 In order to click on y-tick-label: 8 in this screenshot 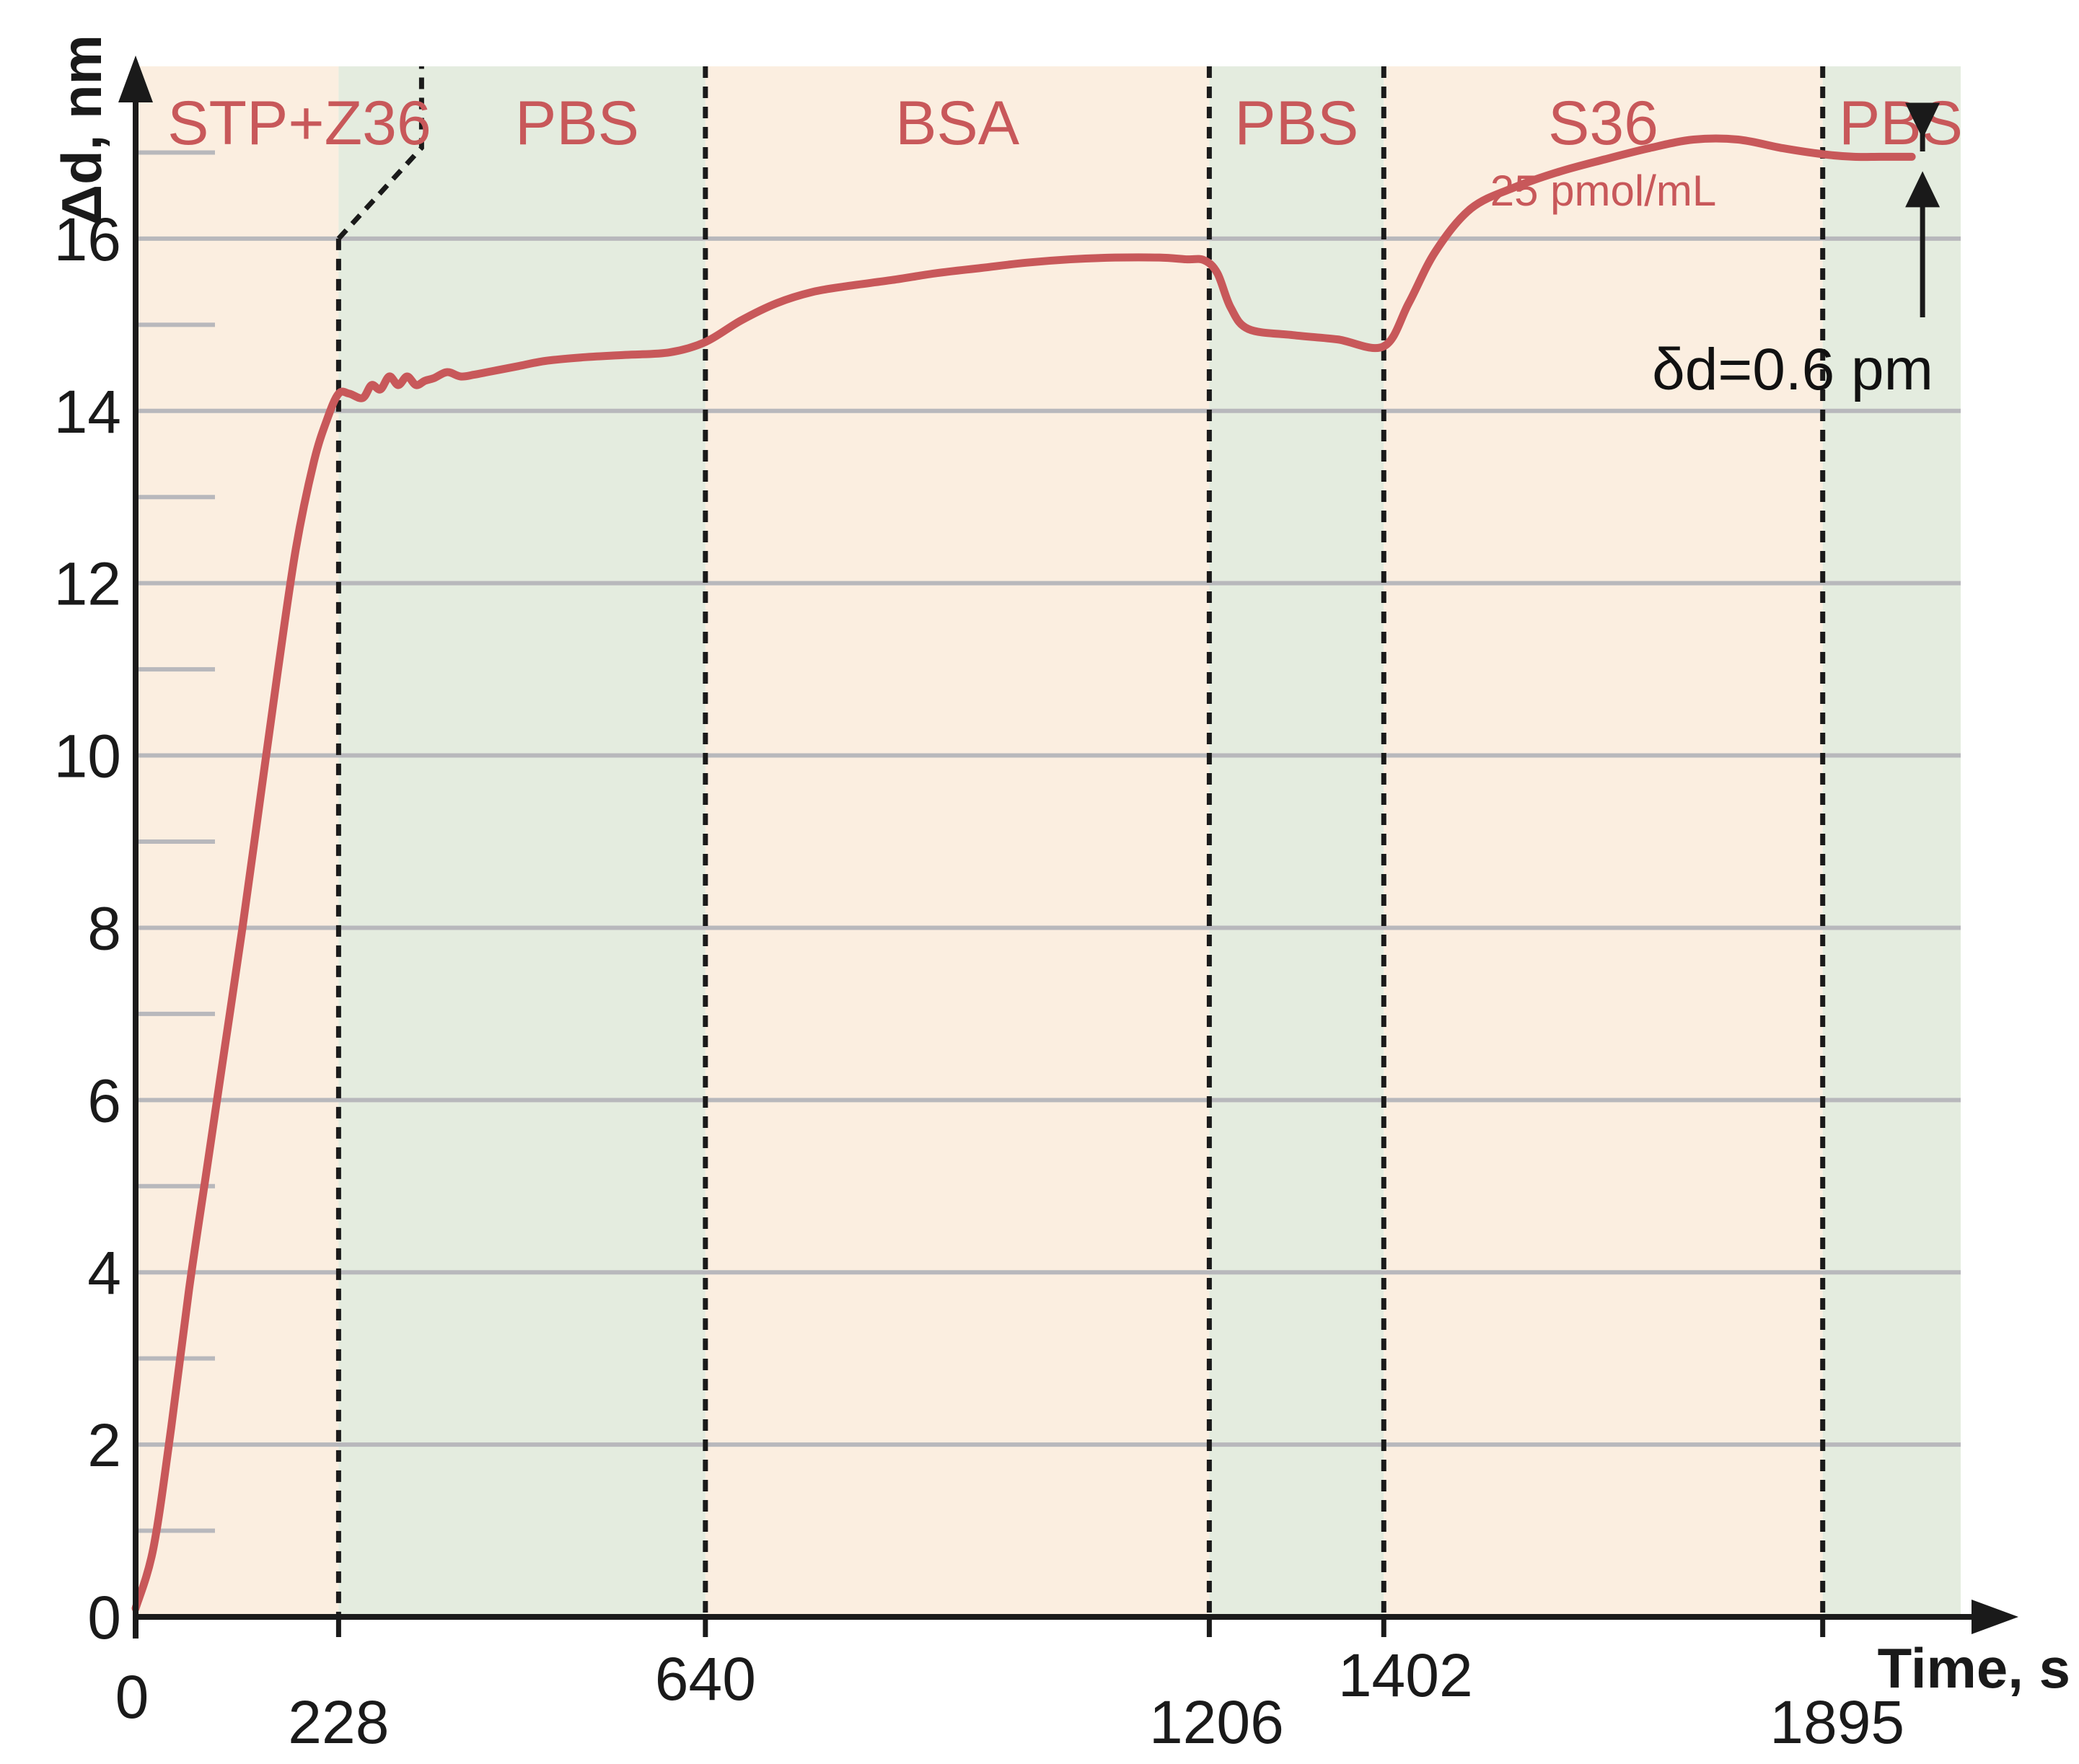, I will do `click(104, 928)`.